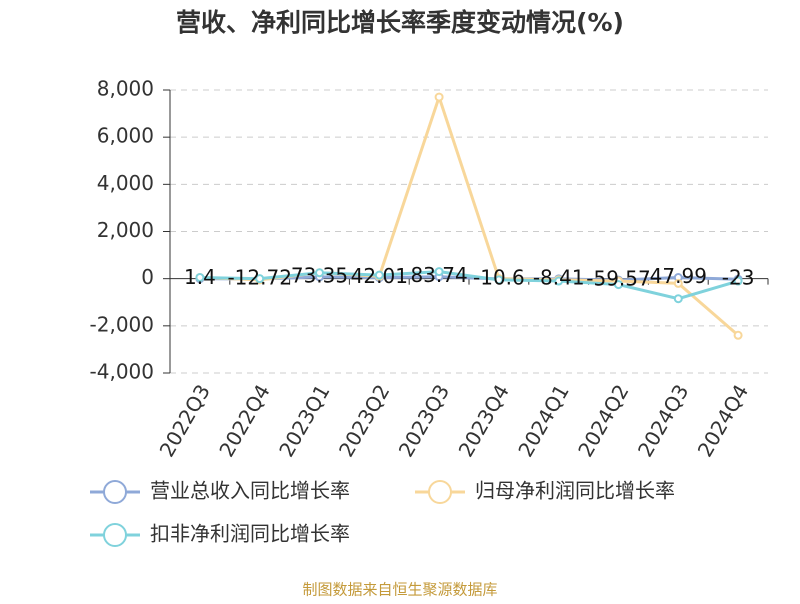 The image size is (800, 604). I want to click on data-label: 42.01, so click(379, 276).